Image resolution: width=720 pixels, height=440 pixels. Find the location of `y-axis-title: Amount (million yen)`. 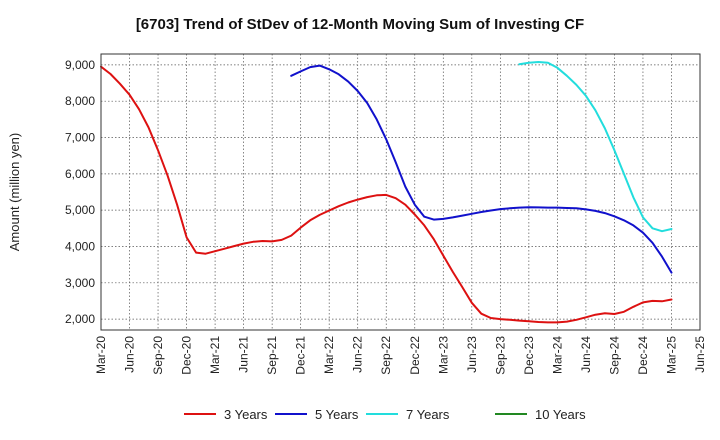

y-axis-title: Amount (million yen) is located at coordinates (14, 192).